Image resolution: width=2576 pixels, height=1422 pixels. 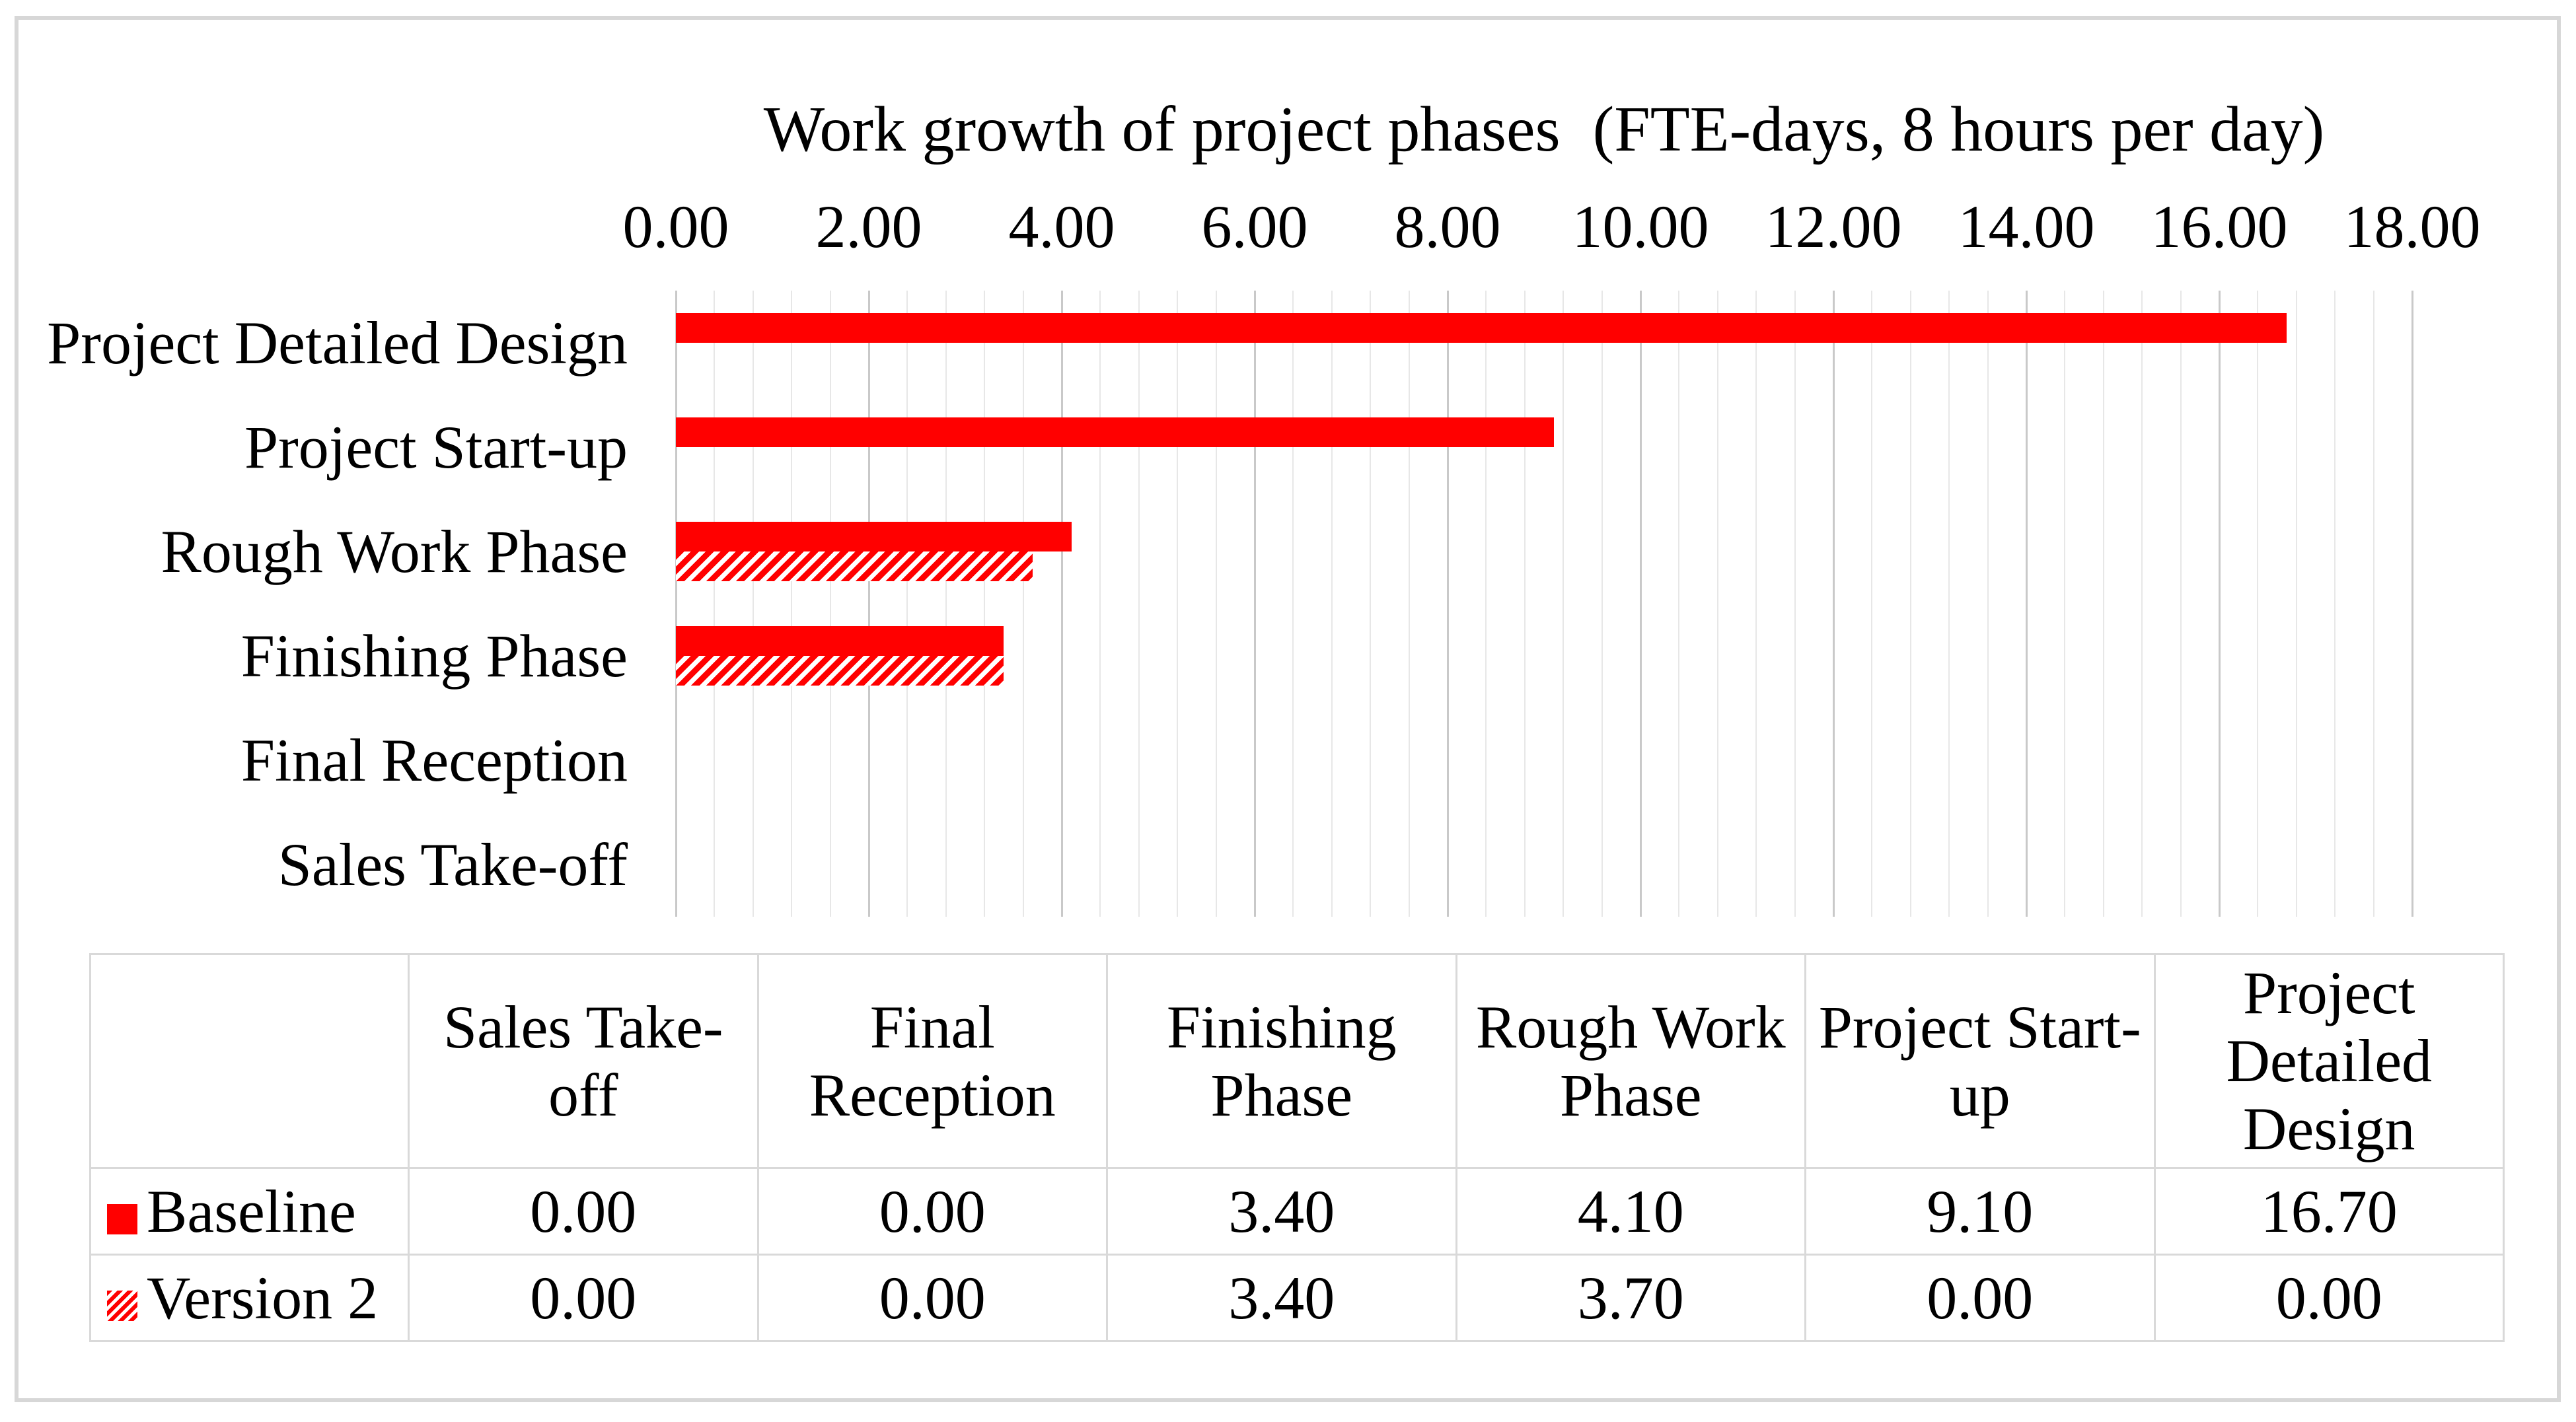 What do you see at coordinates (434, 760) in the screenshot?
I see `category-label-final-reception: Final Reception` at bounding box center [434, 760].